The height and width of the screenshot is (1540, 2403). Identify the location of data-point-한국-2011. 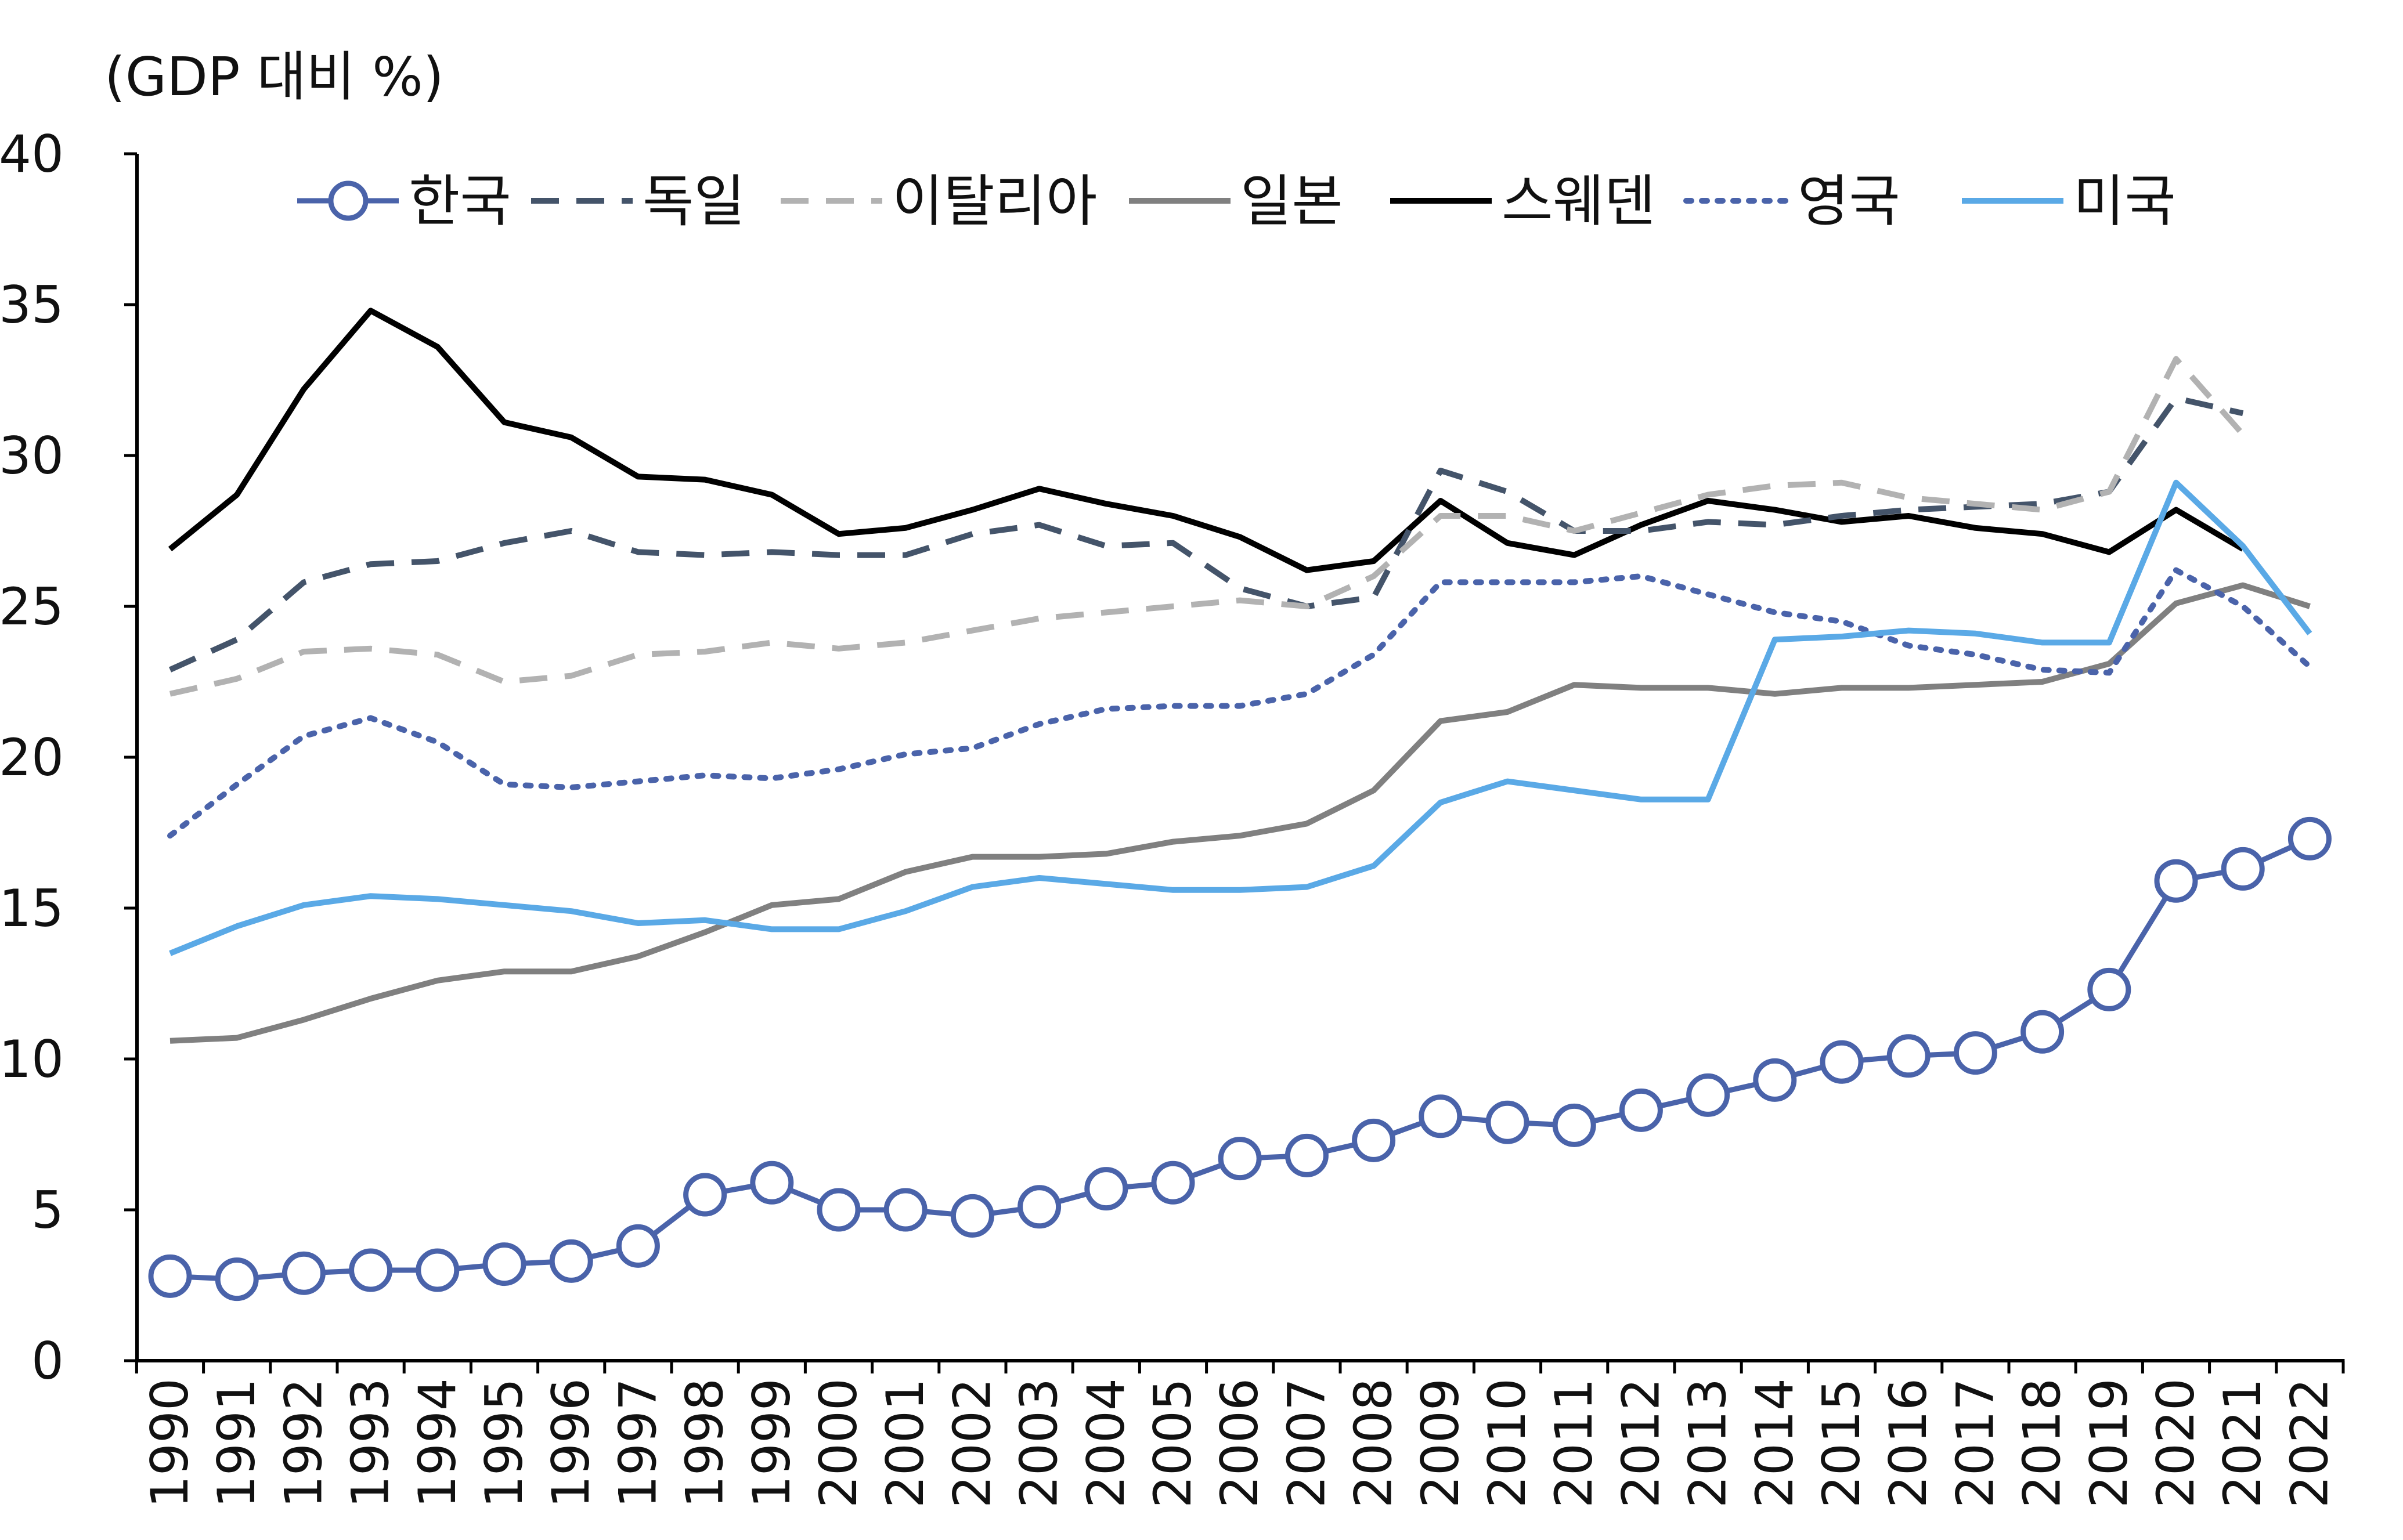
(1574, 1125).